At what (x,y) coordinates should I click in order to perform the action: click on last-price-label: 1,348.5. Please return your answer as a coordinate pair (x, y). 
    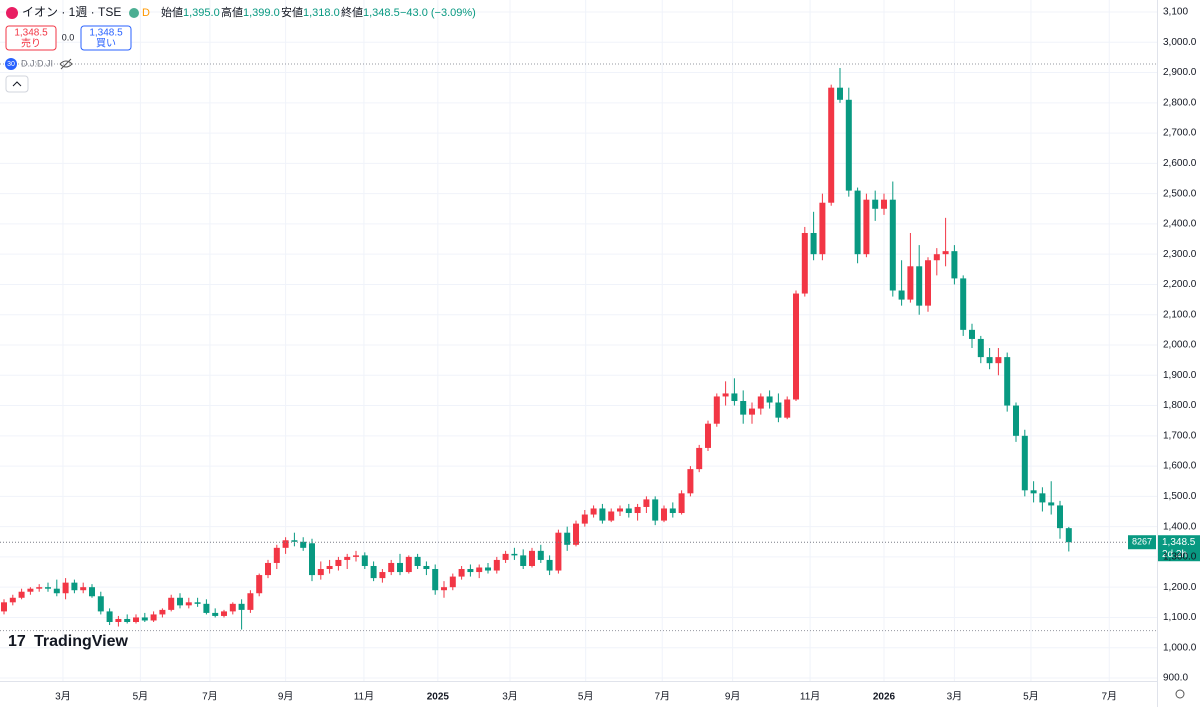
    Looking at the image, I should click on (1179, 542).